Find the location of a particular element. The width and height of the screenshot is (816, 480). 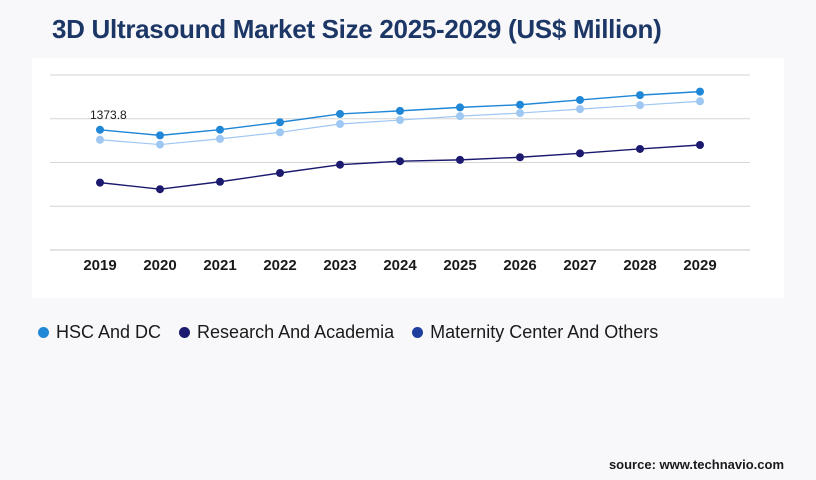

legend-label: Research And Academia is located at coordinates (296, 332).